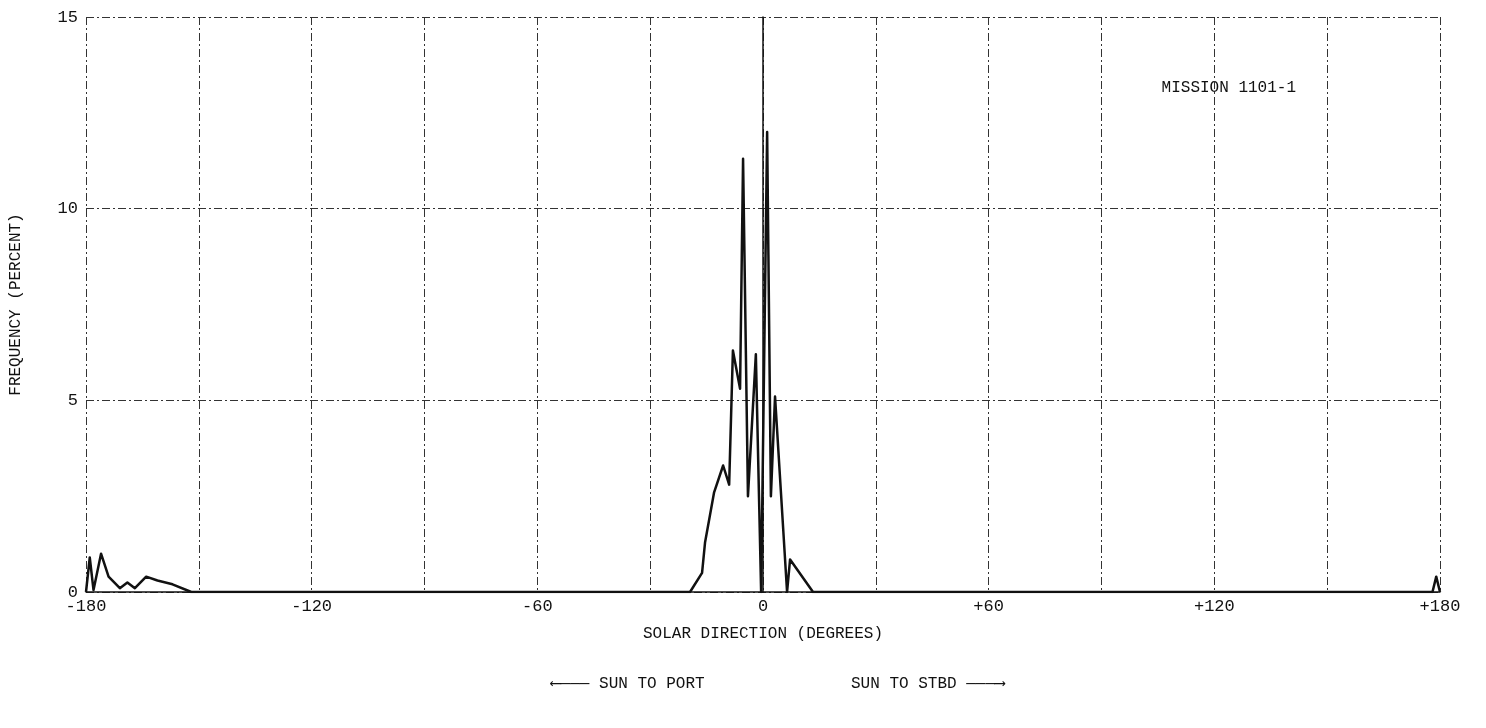 This screenshot has width=1486, height=728. What do you see at coordinates (929, 684) in the screenshot?
I see `text: SUN TO STBD ———⟶` at bounding box center [929, 684].